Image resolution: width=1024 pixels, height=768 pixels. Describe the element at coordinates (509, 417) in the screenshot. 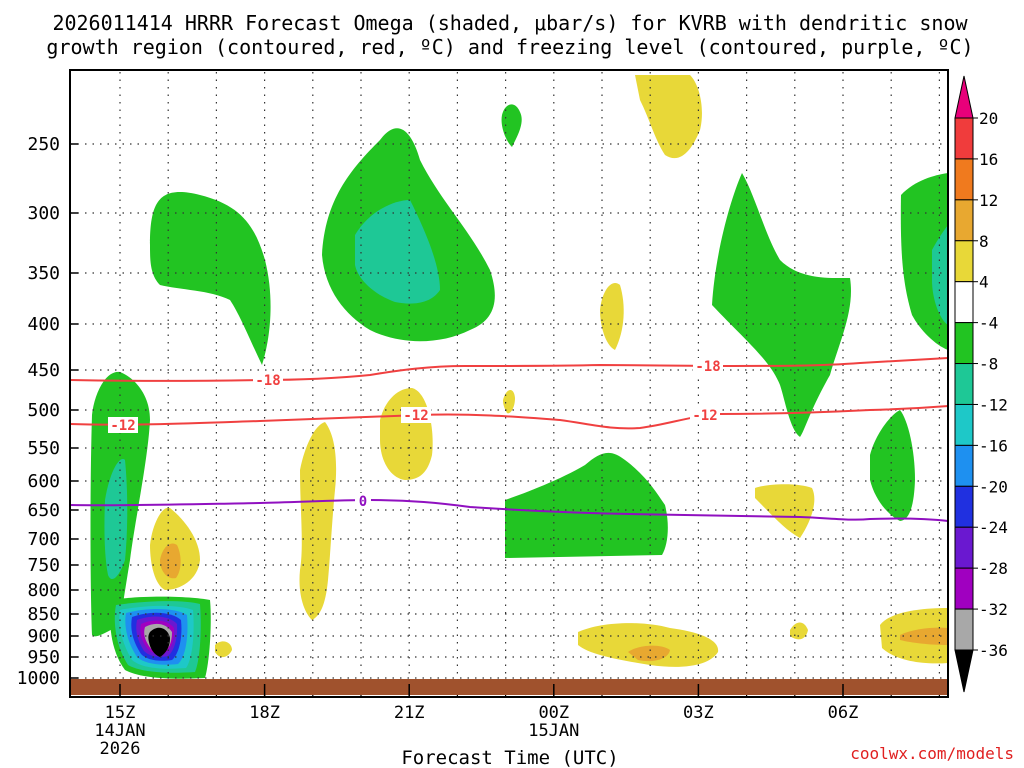

I see `dendritic-contour-minus12` at that location.